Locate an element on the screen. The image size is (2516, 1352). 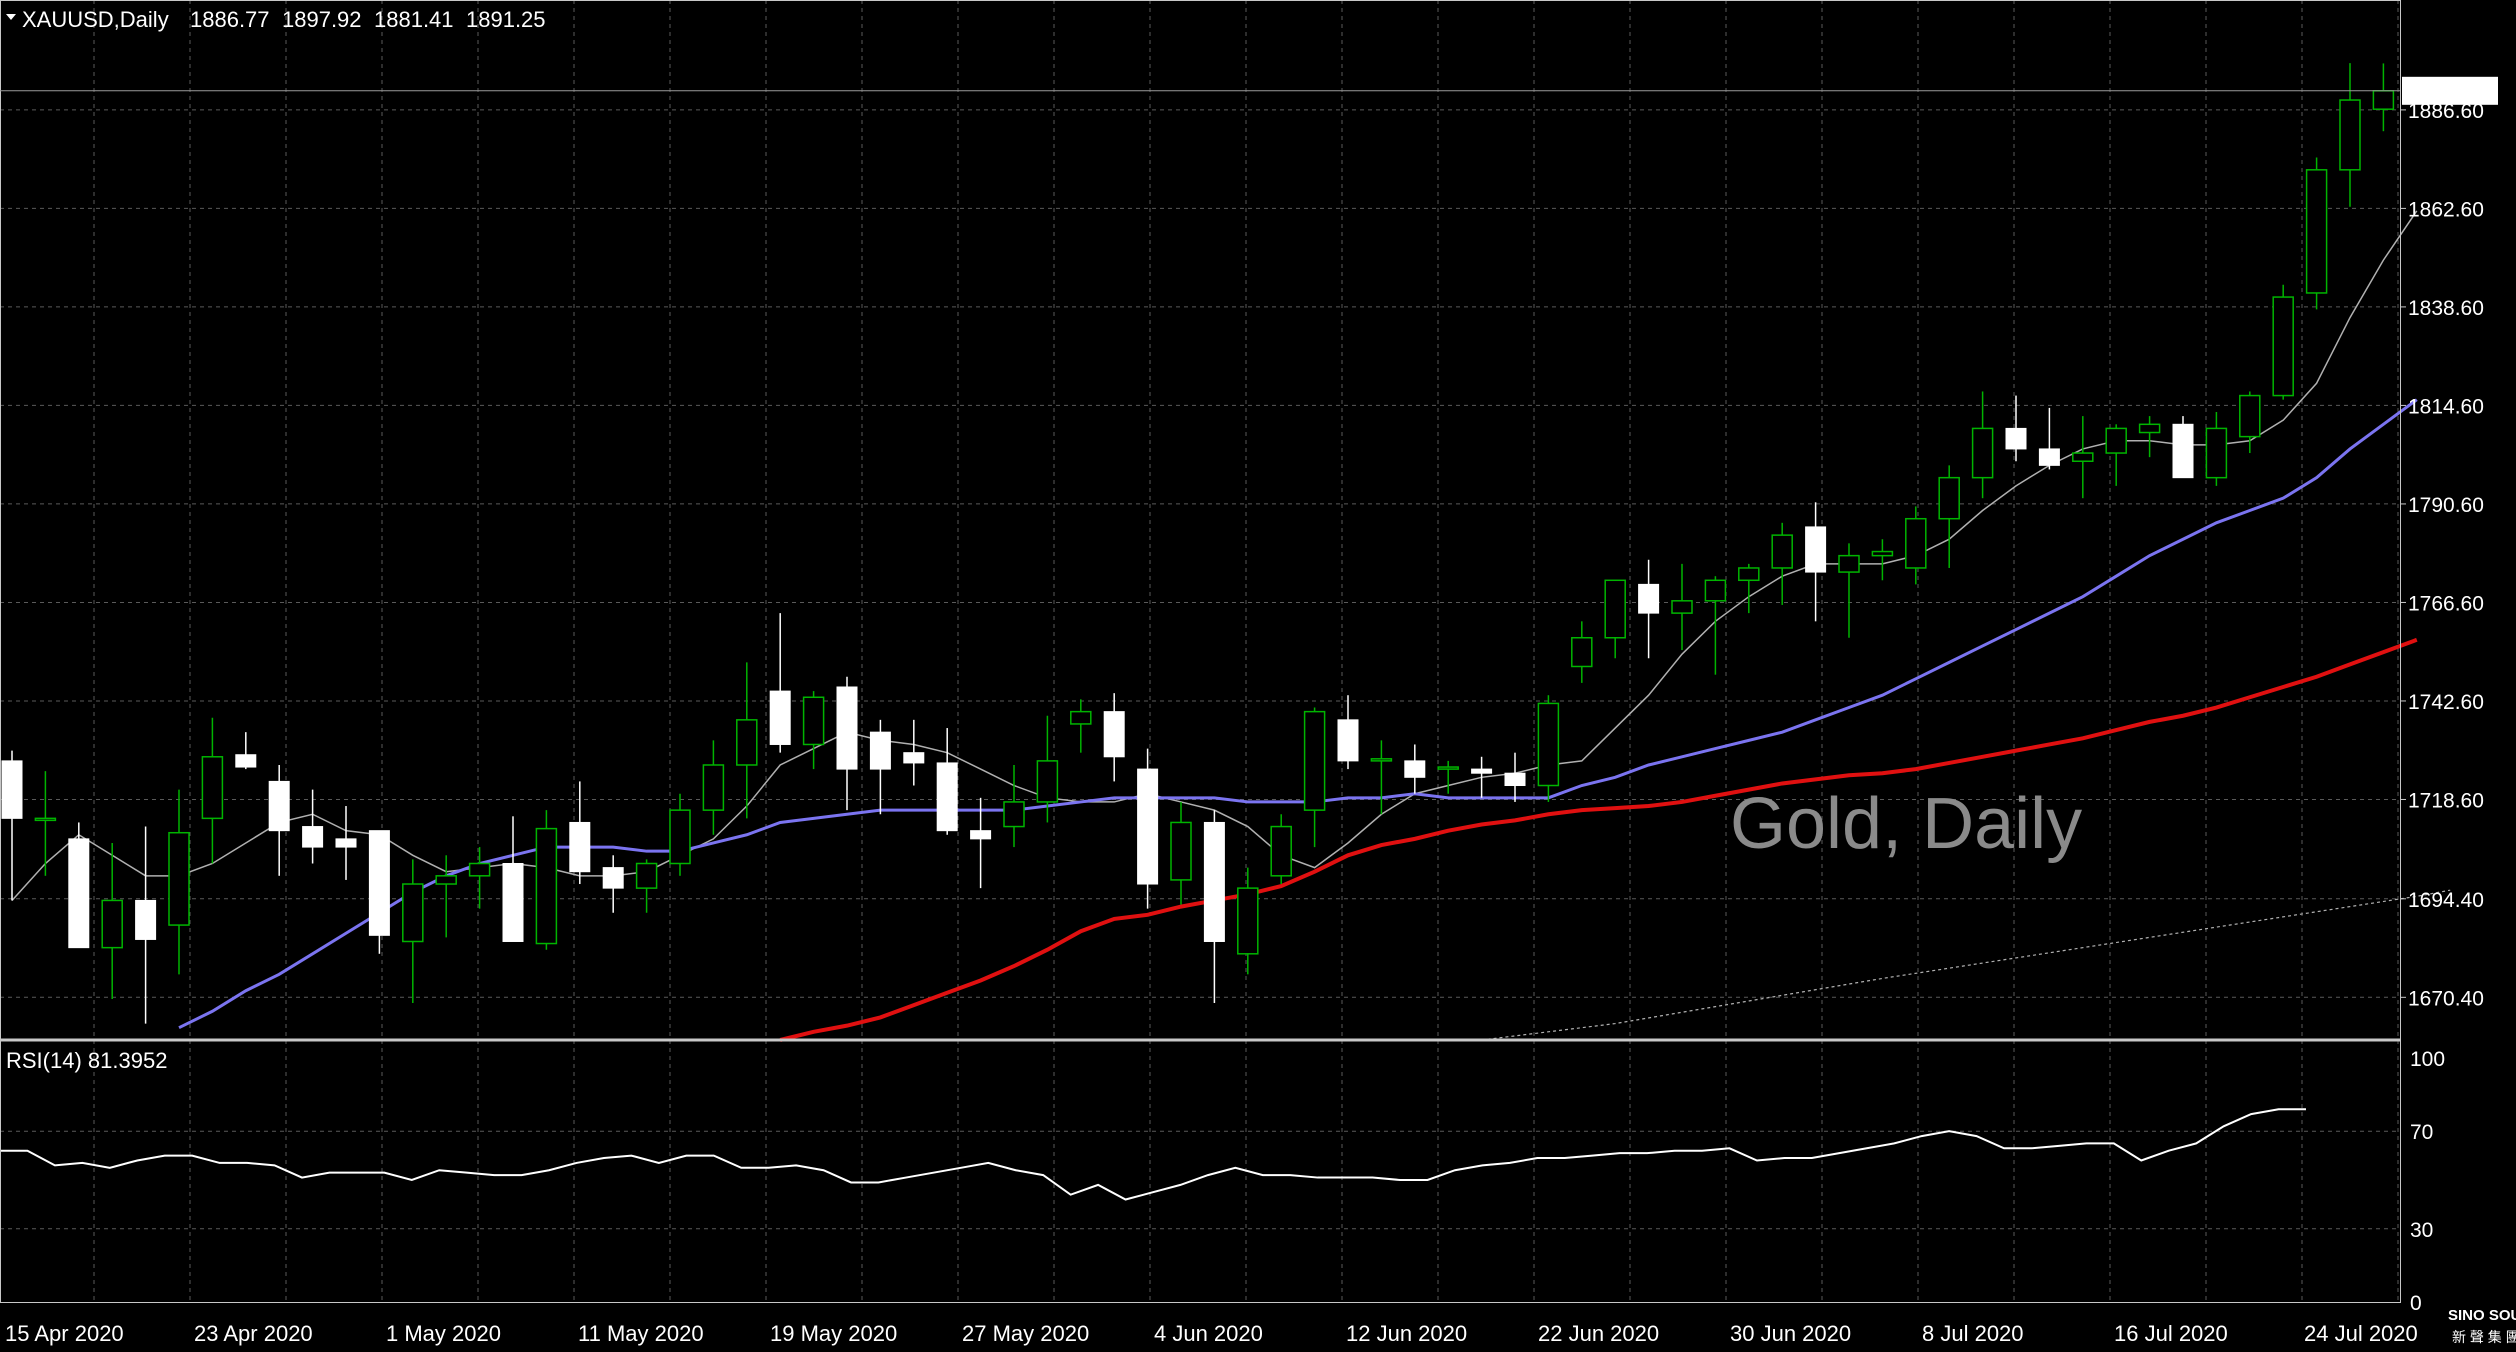
date-tick-label: 23 Apr 2020 is located at coordinates (253, 1333).